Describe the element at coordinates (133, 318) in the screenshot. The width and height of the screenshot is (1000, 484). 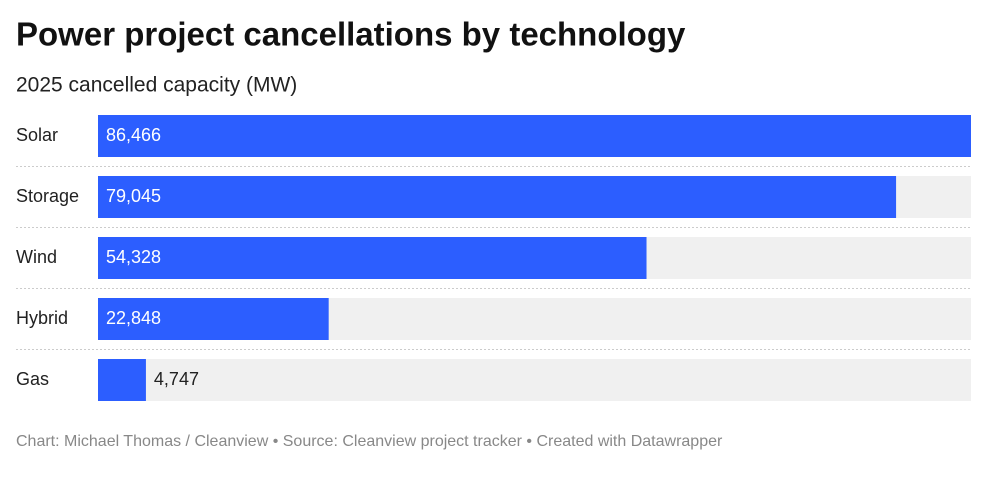
I see `value-label: 22,848` at that location.